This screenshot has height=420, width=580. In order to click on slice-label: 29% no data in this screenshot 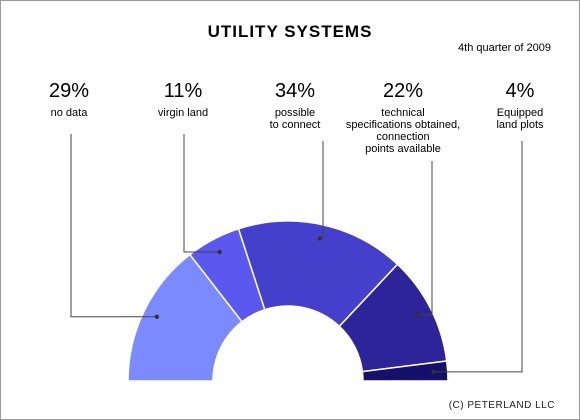, I will do `click(69, 99)`.